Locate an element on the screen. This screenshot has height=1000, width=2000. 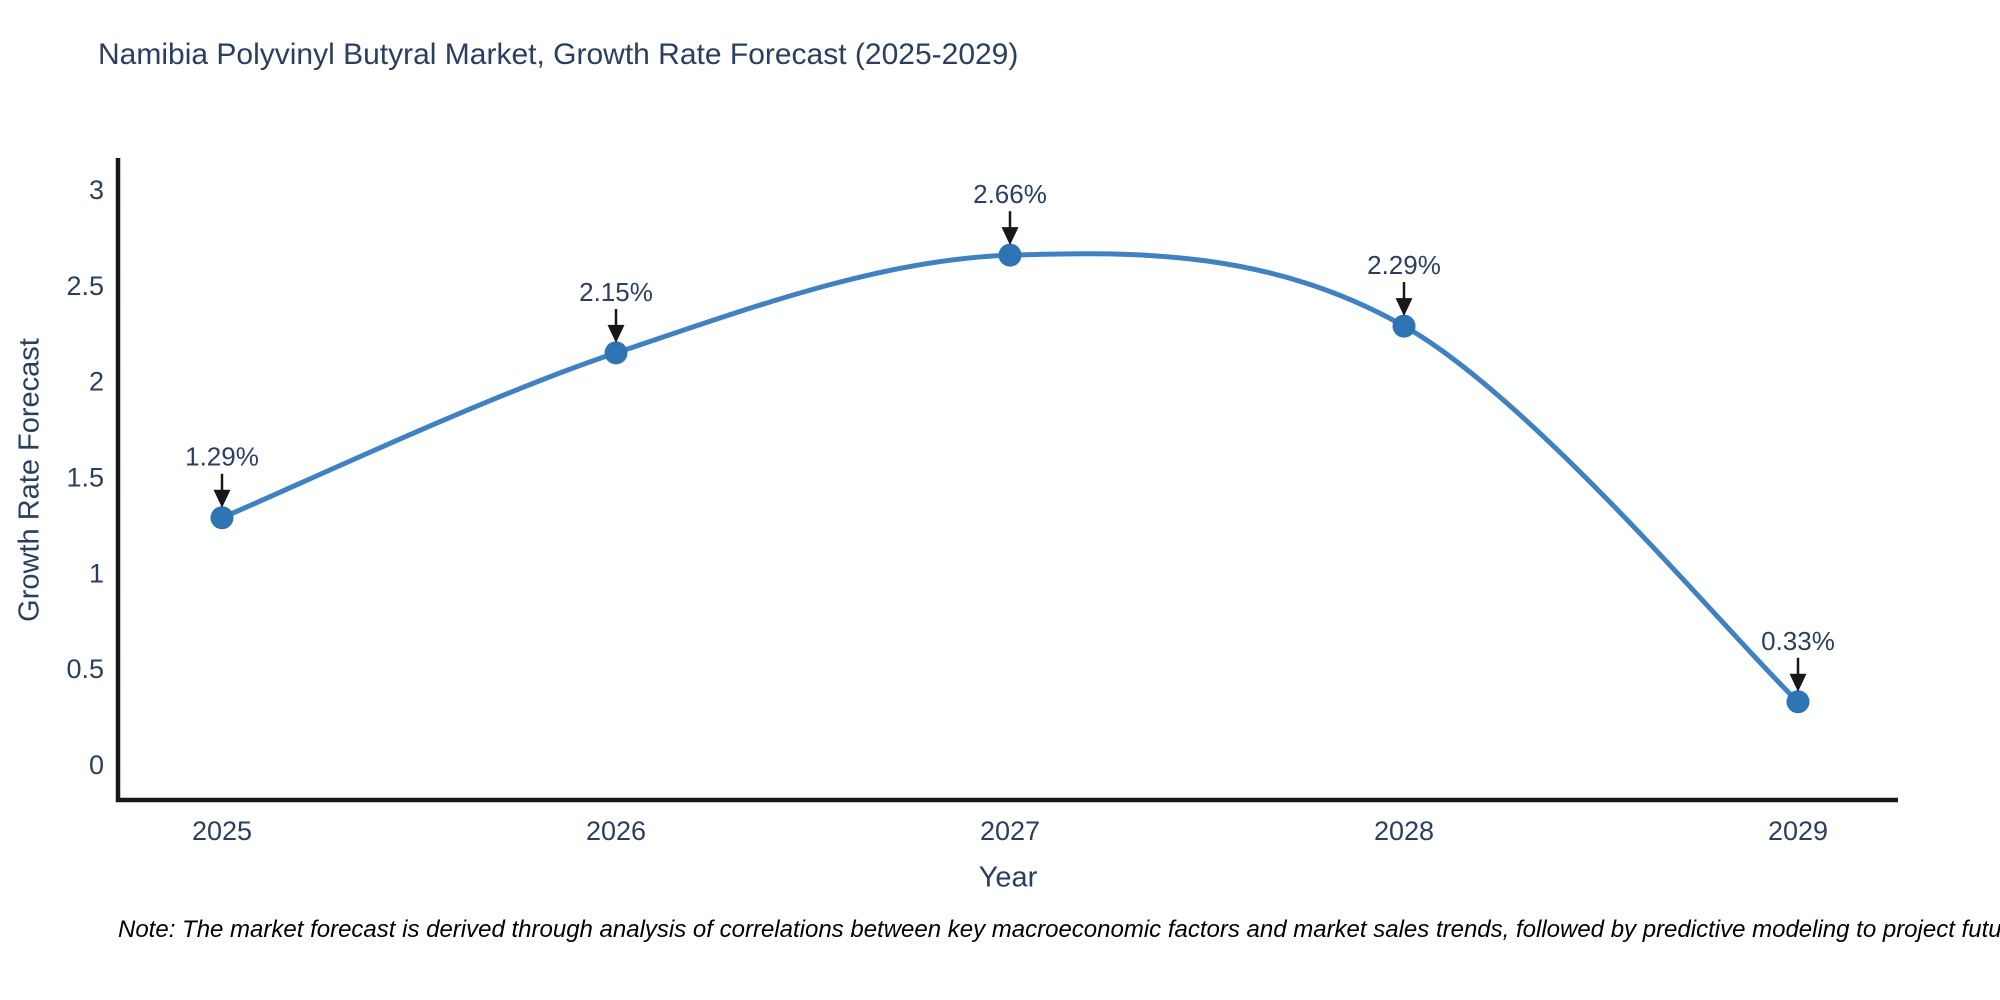
point-value-label: 0.33% is located at coordinates (1798, 641).